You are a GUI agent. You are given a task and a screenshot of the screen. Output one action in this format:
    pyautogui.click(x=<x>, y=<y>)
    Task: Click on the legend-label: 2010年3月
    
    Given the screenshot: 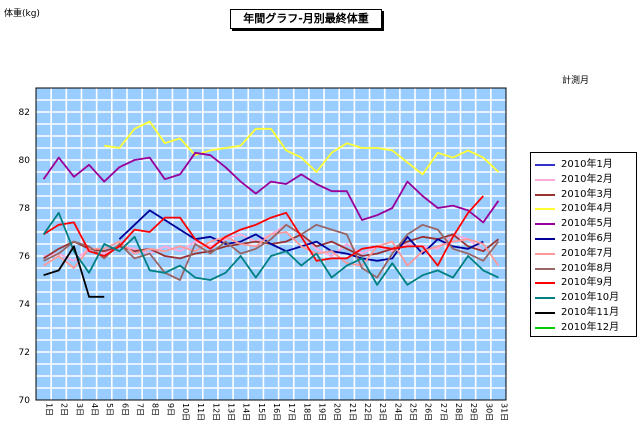 What is the action you would take?
    pyautogui.click(x=587, y=194)
    